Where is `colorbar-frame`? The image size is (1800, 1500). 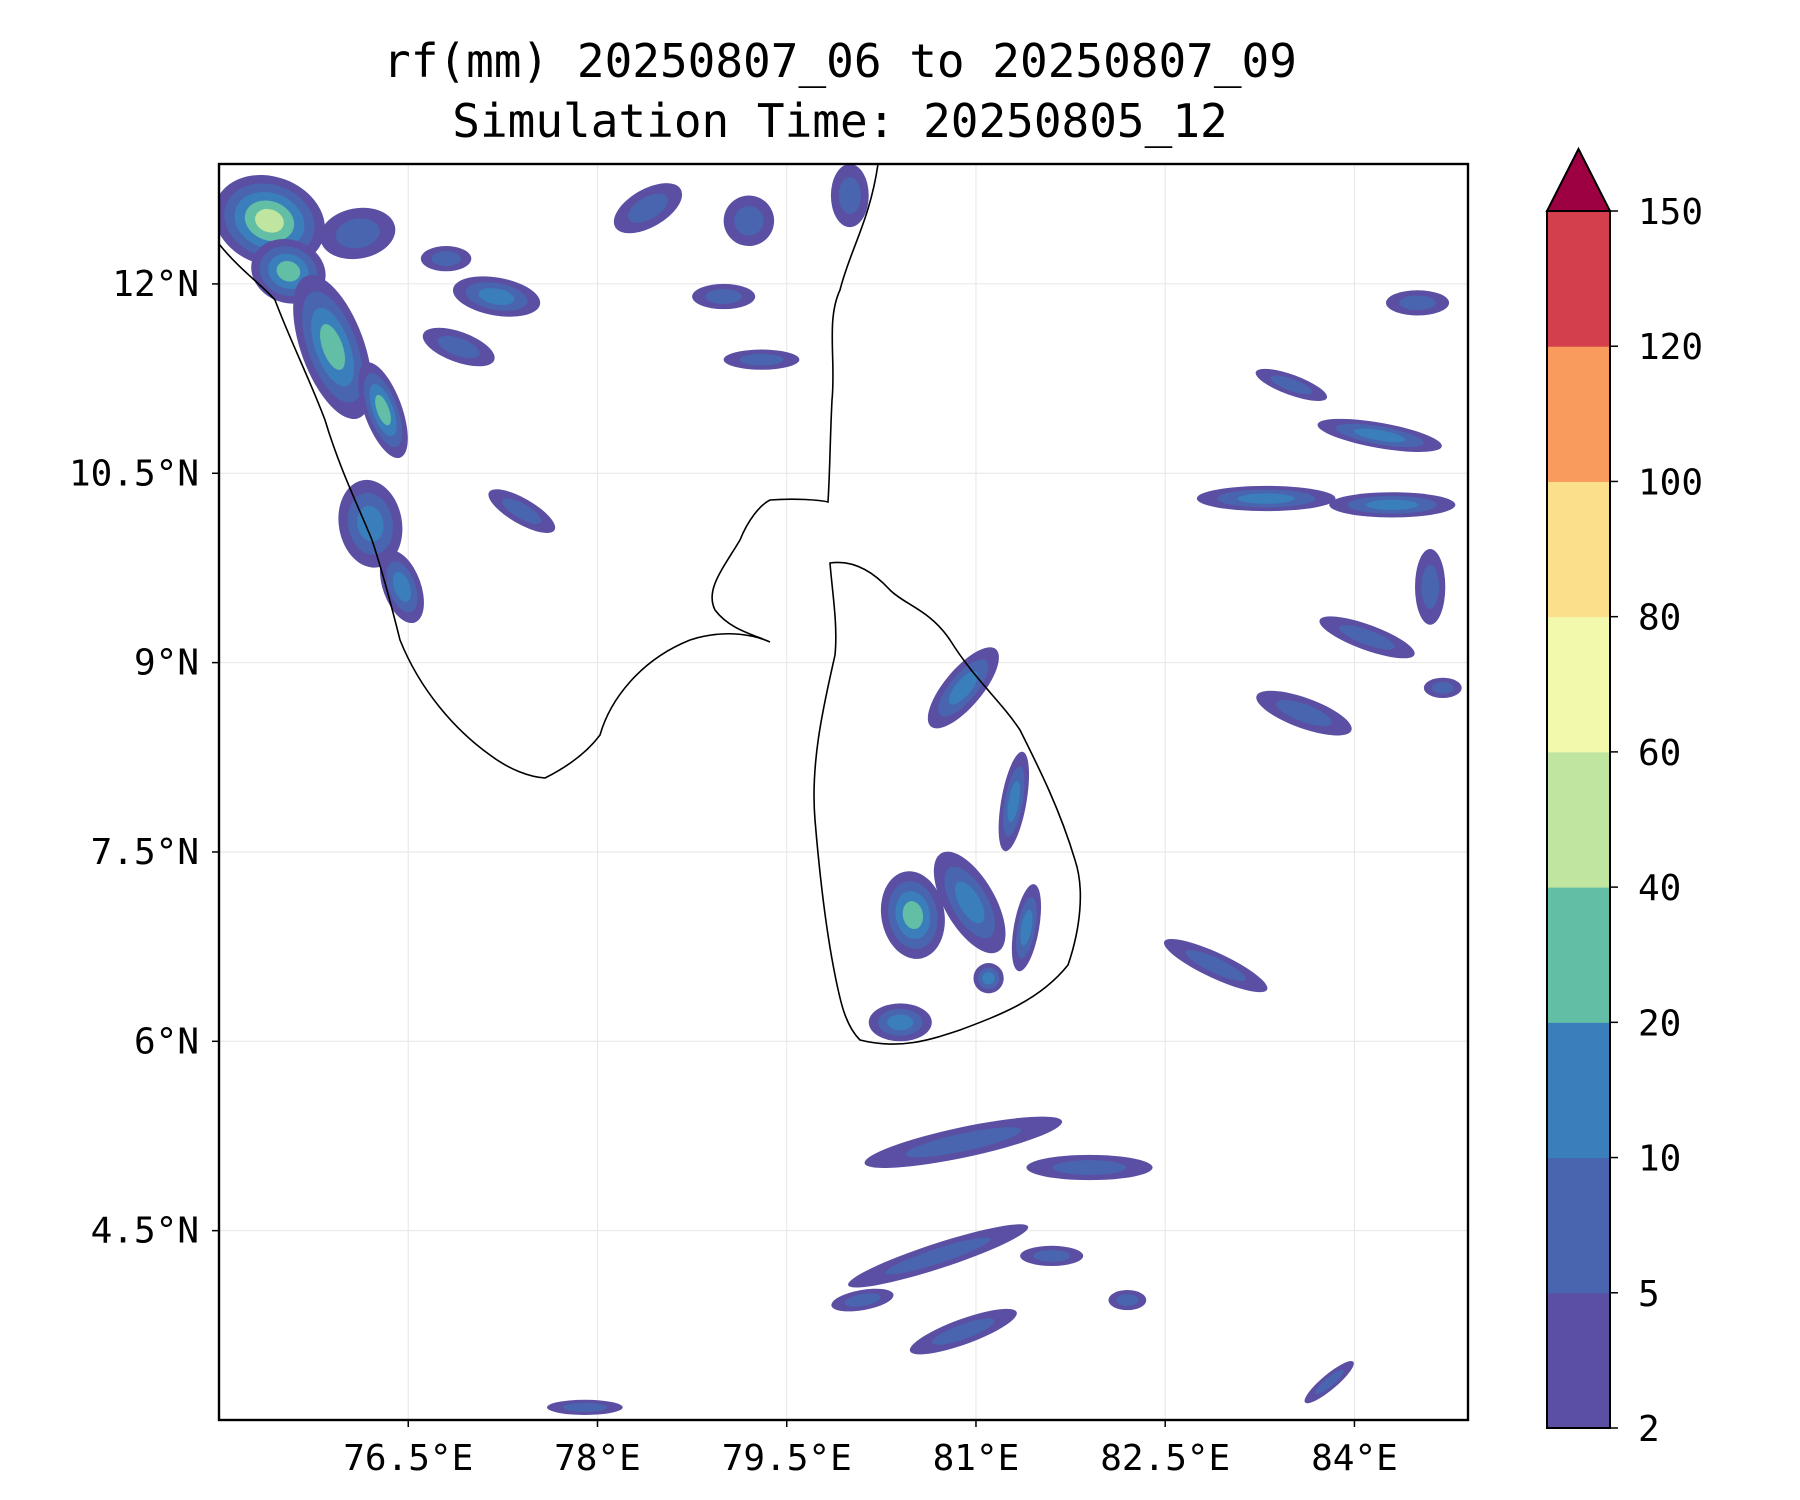
colorbar-frame is located at coordinates (1578, 819).